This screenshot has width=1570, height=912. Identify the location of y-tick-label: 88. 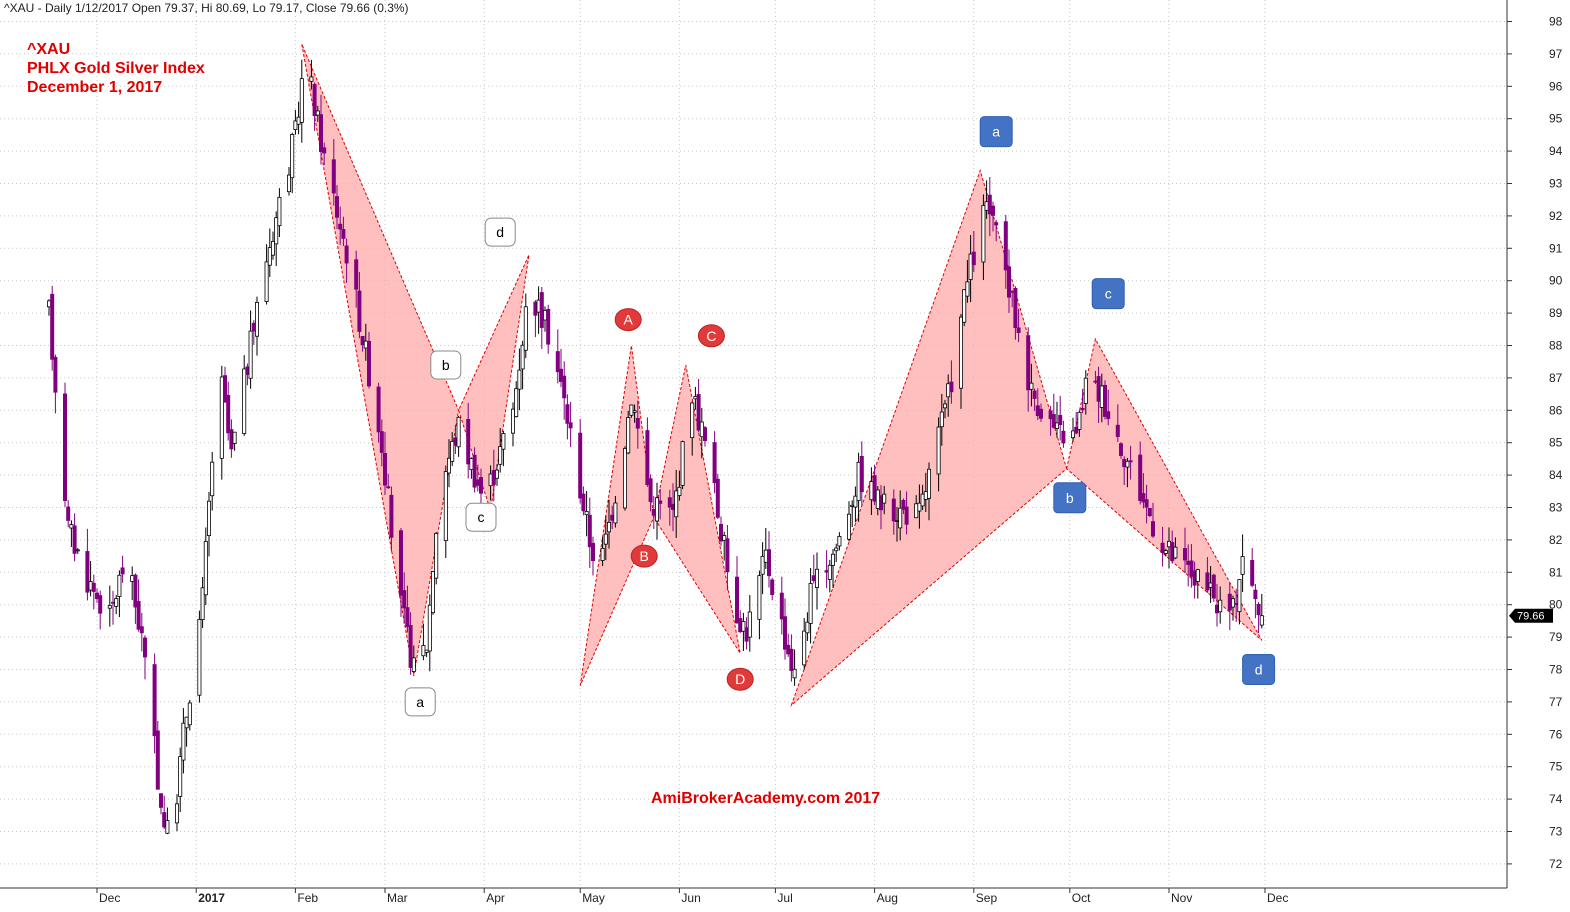
(1556, 346).